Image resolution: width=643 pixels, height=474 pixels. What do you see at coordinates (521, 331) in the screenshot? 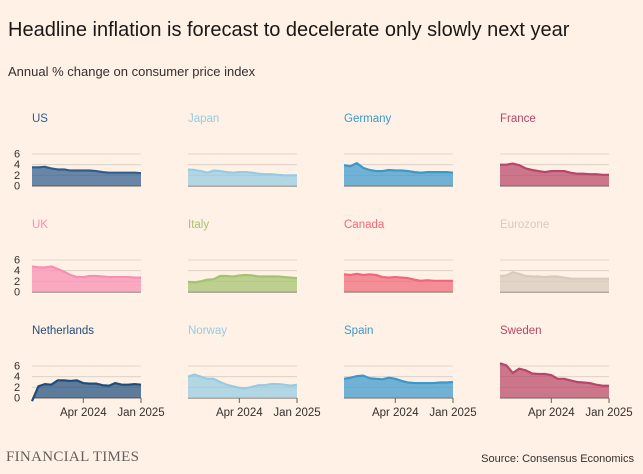
I see `panel-title-sweden: Sweden` at bounding box center [521, 331].